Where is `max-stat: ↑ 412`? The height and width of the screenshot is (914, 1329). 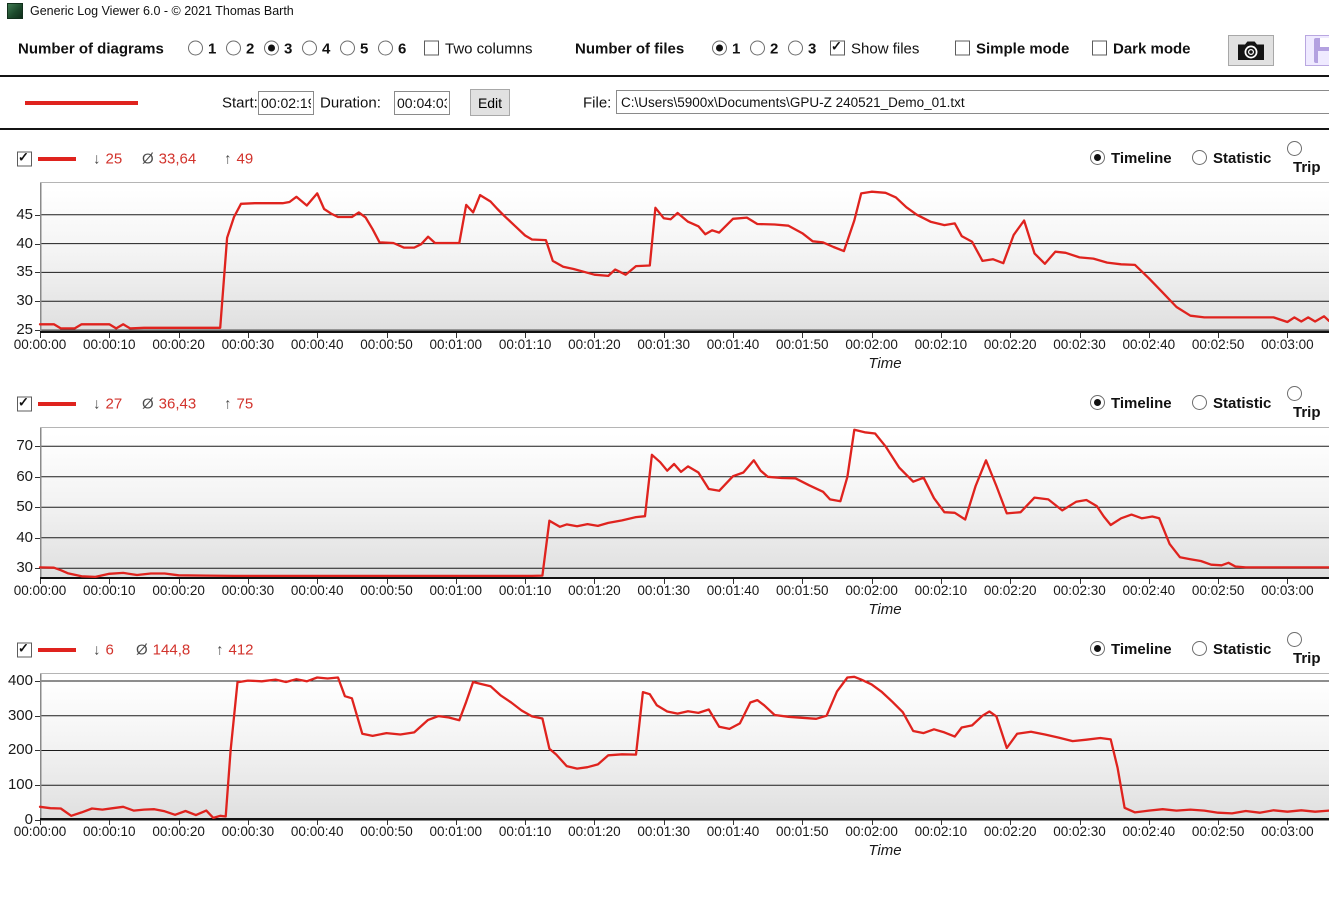
max-stat: ↑ 412 is located at coordinates (235, 650).